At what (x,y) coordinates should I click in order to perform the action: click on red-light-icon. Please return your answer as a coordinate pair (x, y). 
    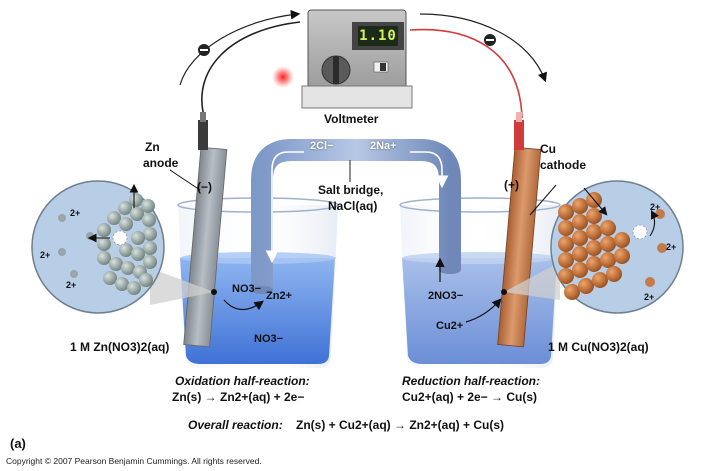
    Looking at the image, I should click on (283, 77).